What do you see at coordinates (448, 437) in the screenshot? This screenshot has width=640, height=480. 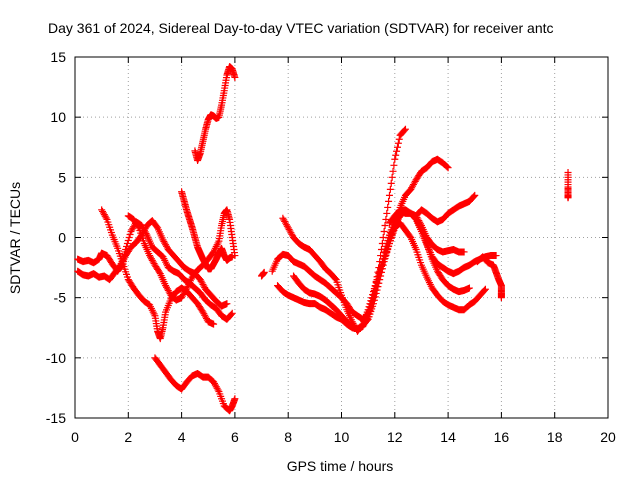 I see `x-tick-label: 14` at bounding box center [448, 437].